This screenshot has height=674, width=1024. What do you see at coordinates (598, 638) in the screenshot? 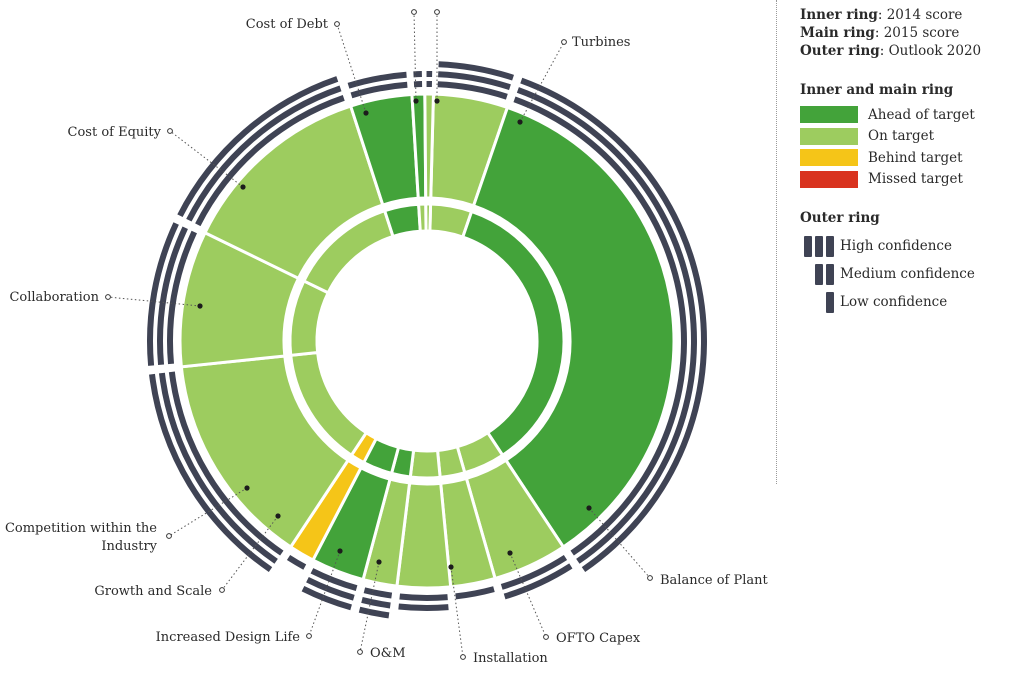
I see `segment-label: OFTO Capex` at bounding box center [598, 638].